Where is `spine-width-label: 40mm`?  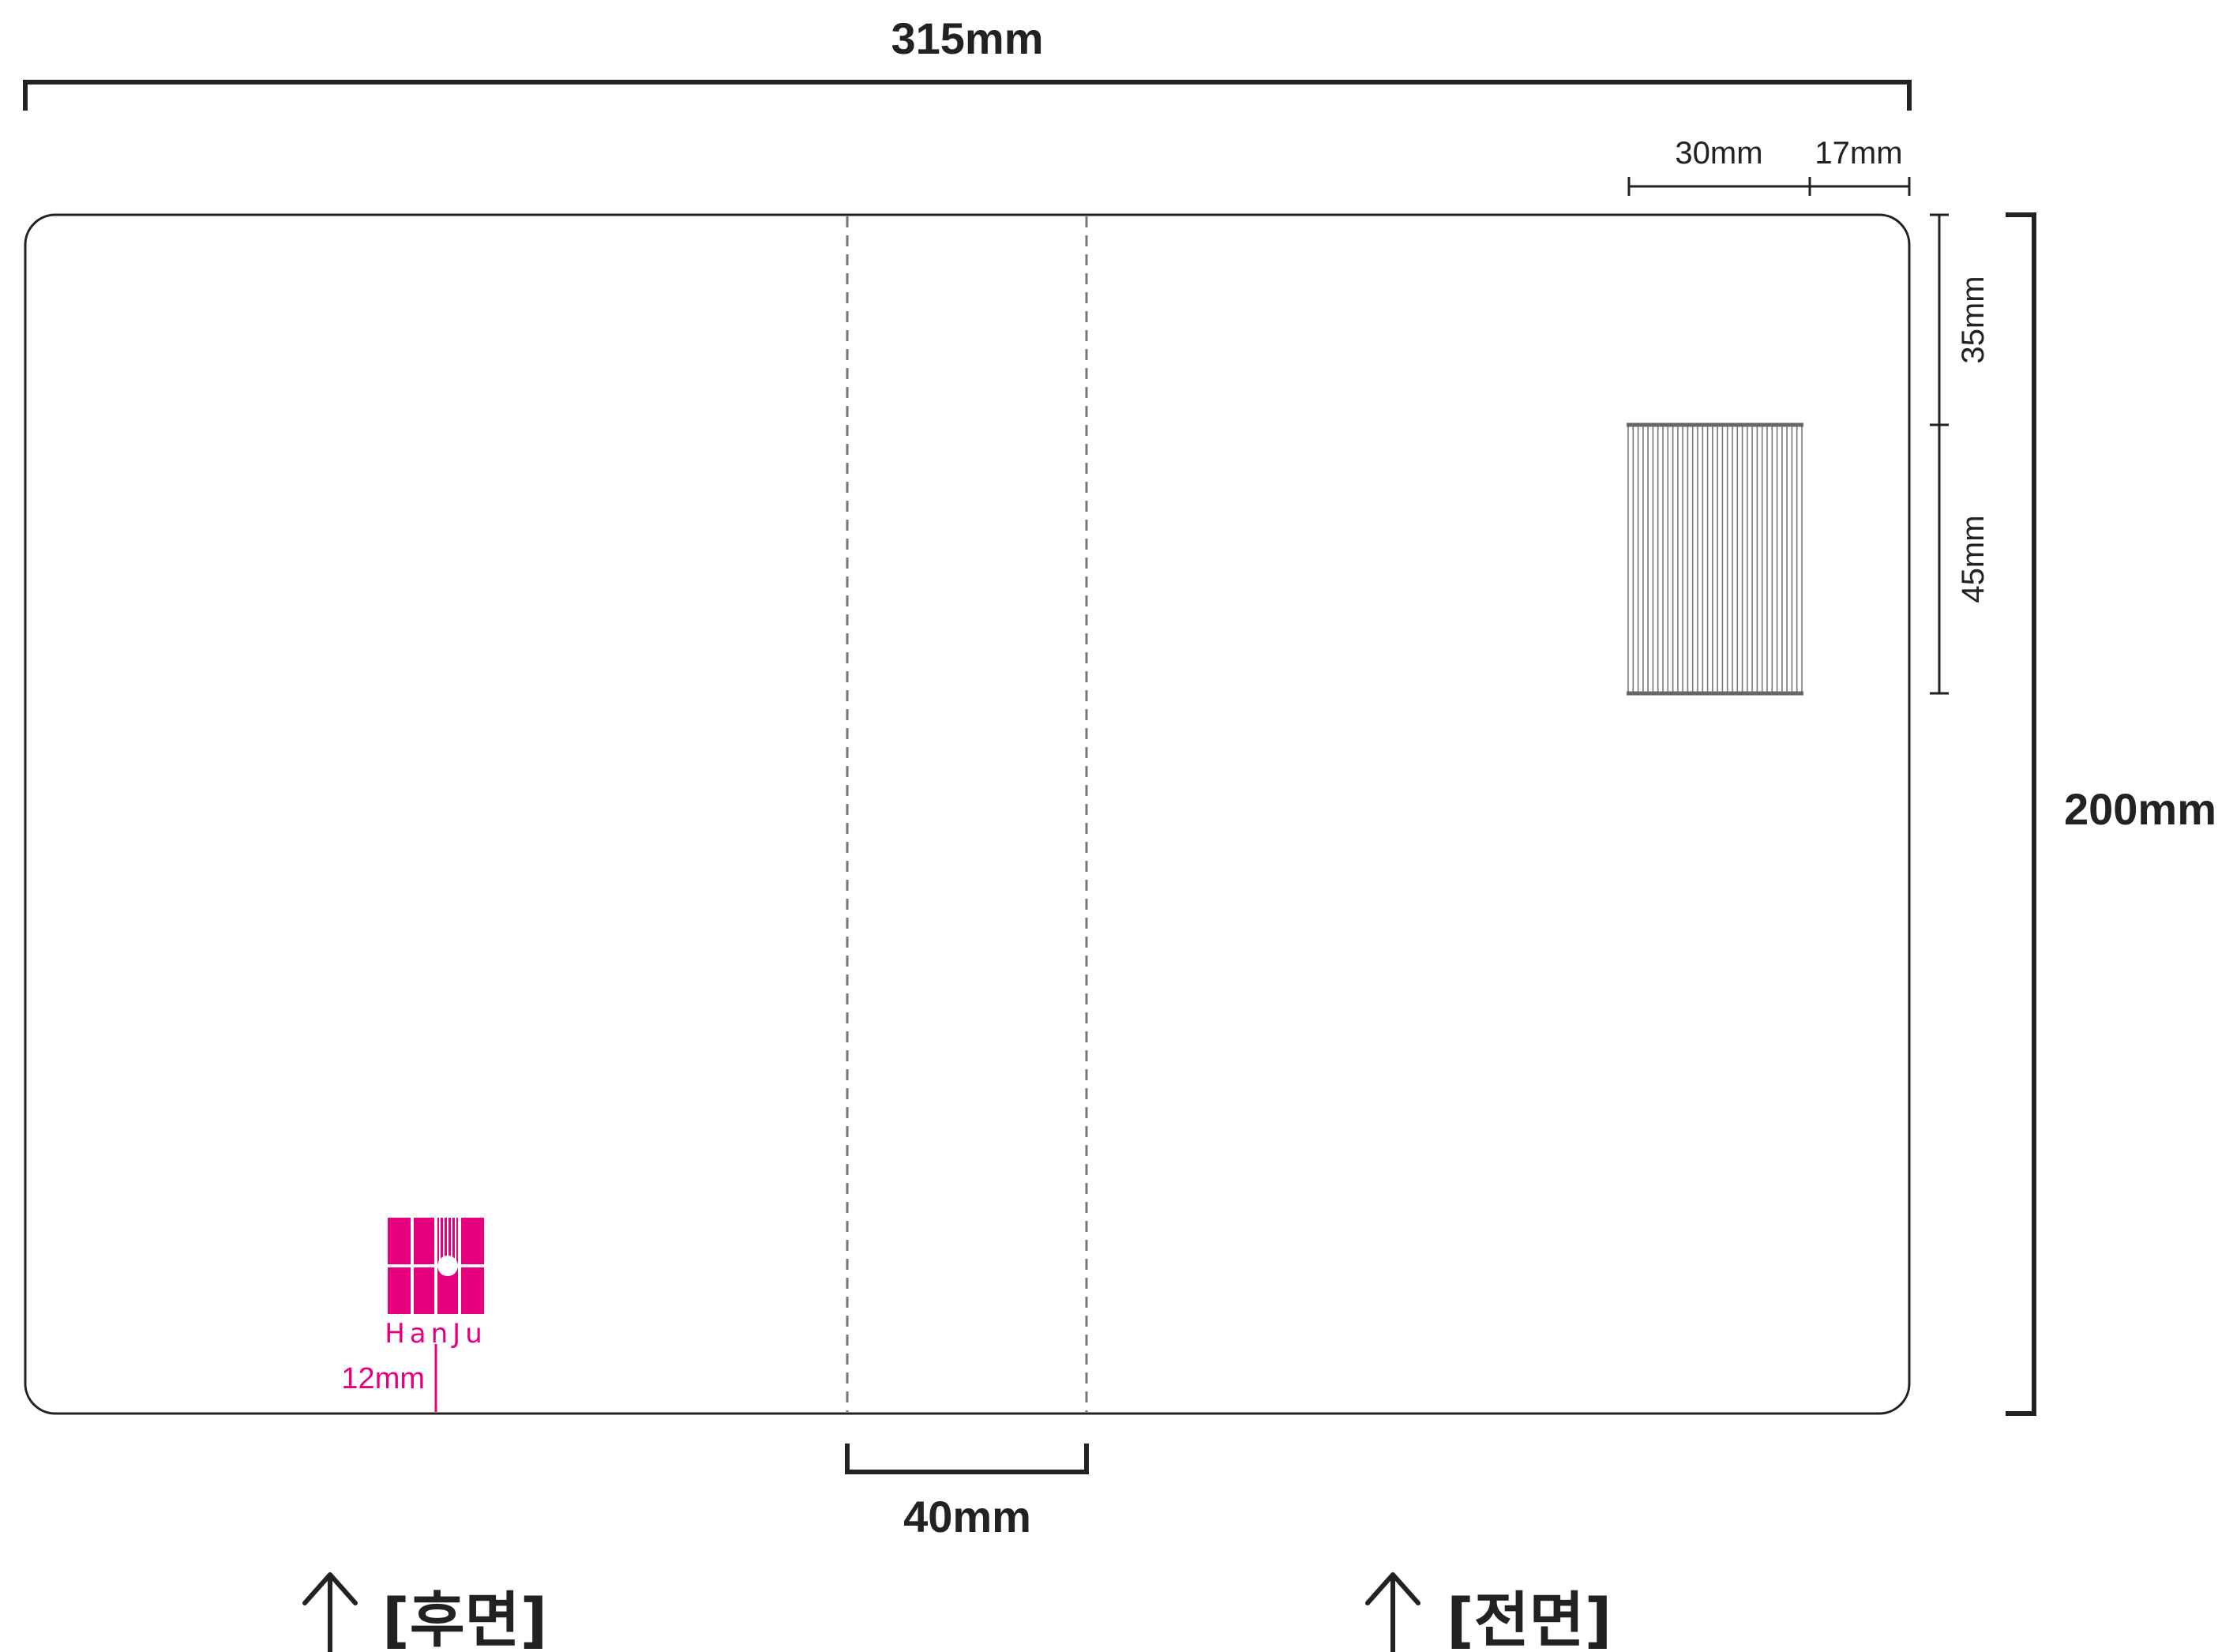 spine-width-label: 40mm is located at coordinates (967, 1516).